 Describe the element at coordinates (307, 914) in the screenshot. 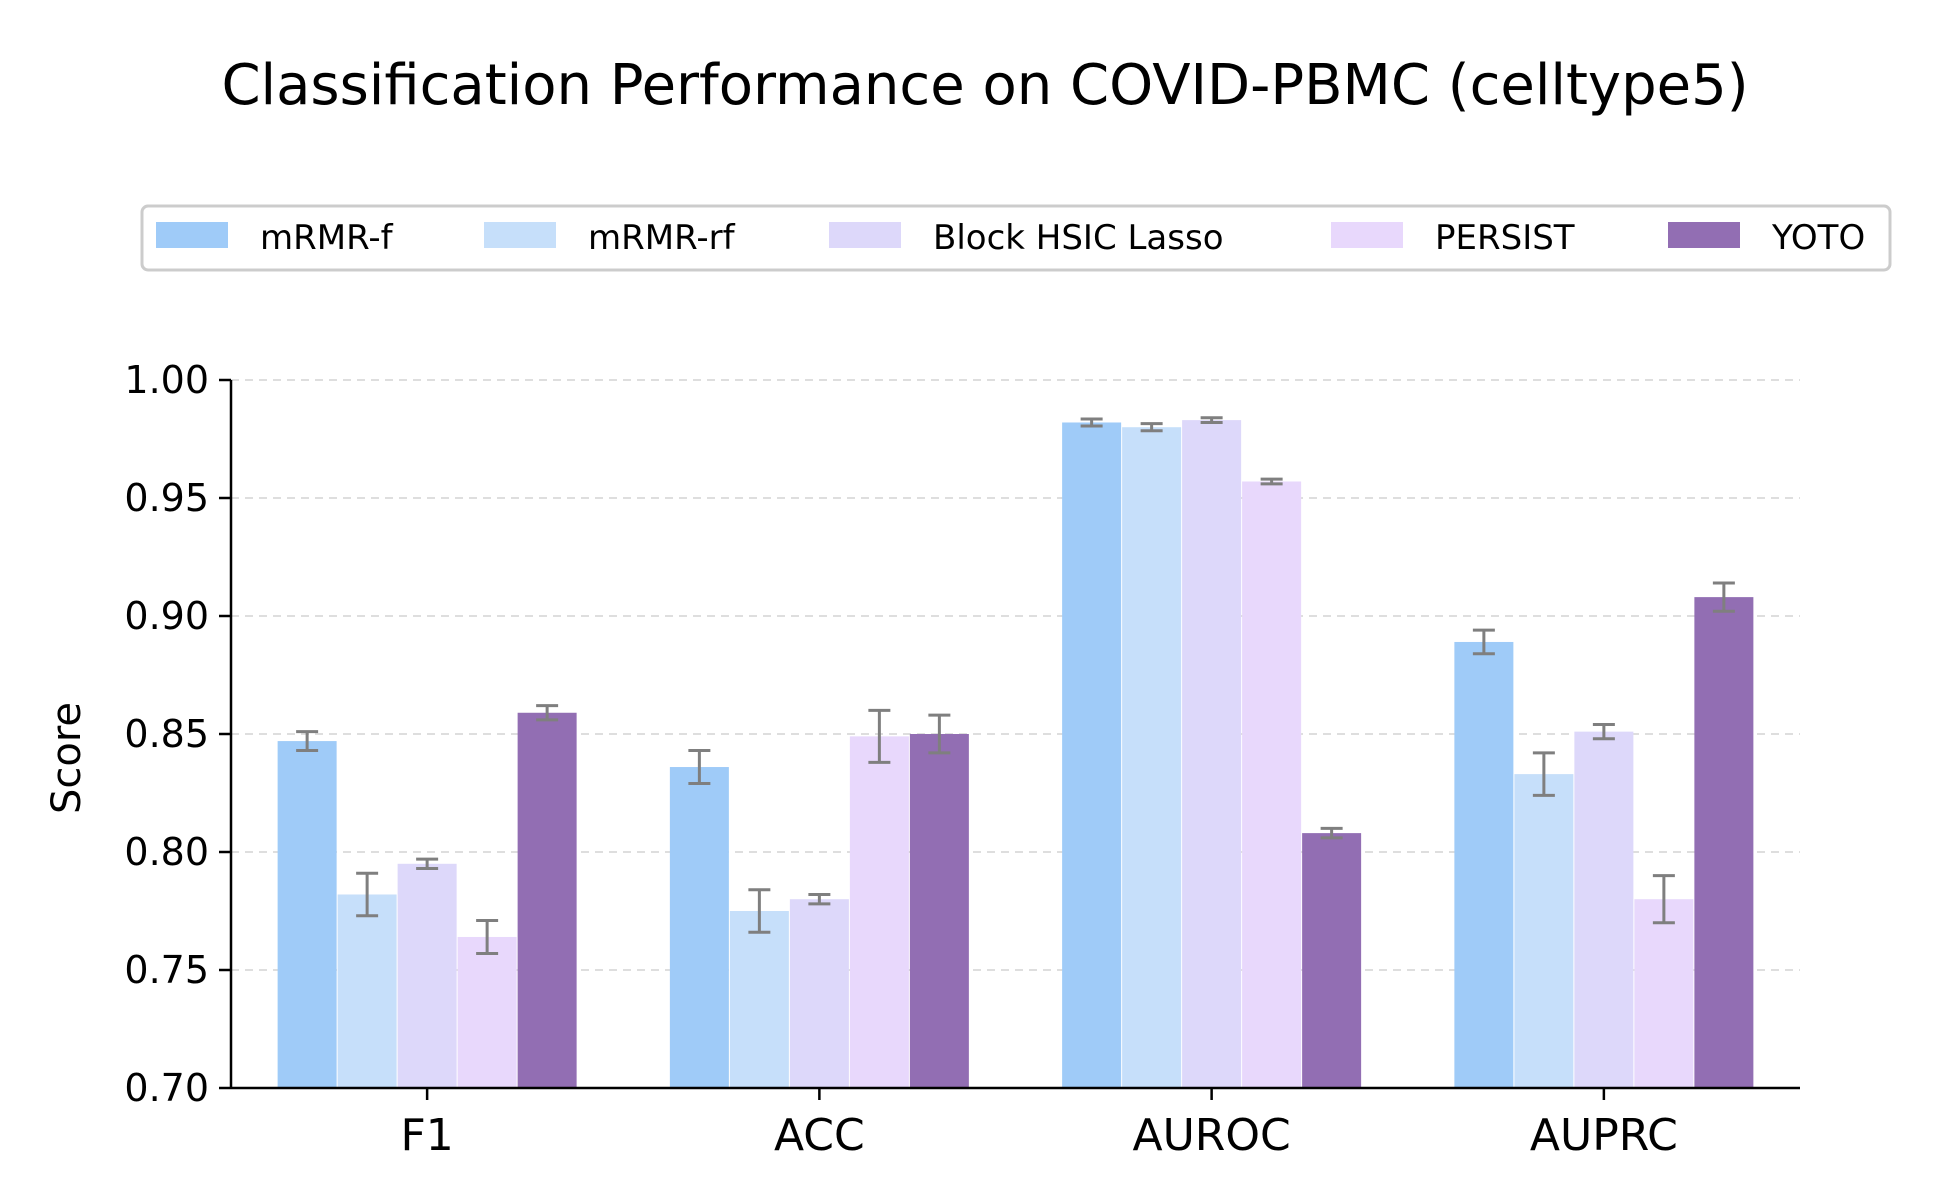

I see `bar-mrmr-f-f1` at that location.